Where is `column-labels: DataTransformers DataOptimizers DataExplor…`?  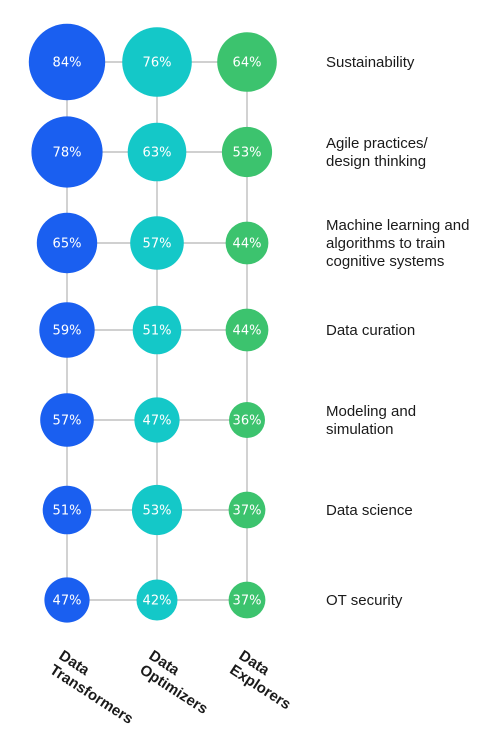
column-labels: DataTransformers DataOptimizers DataExplor… is located at coordinates (175, 687).